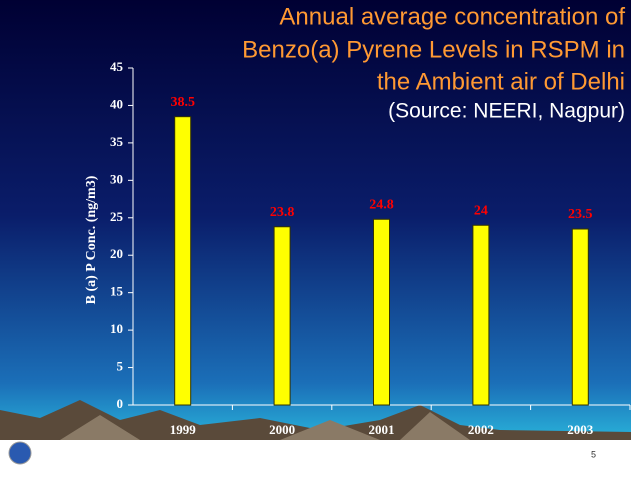 Image resolution: width=631 pixels, height=479 pixels. I want to click on footer-author: M.P. Walsh, so click(311, 455).